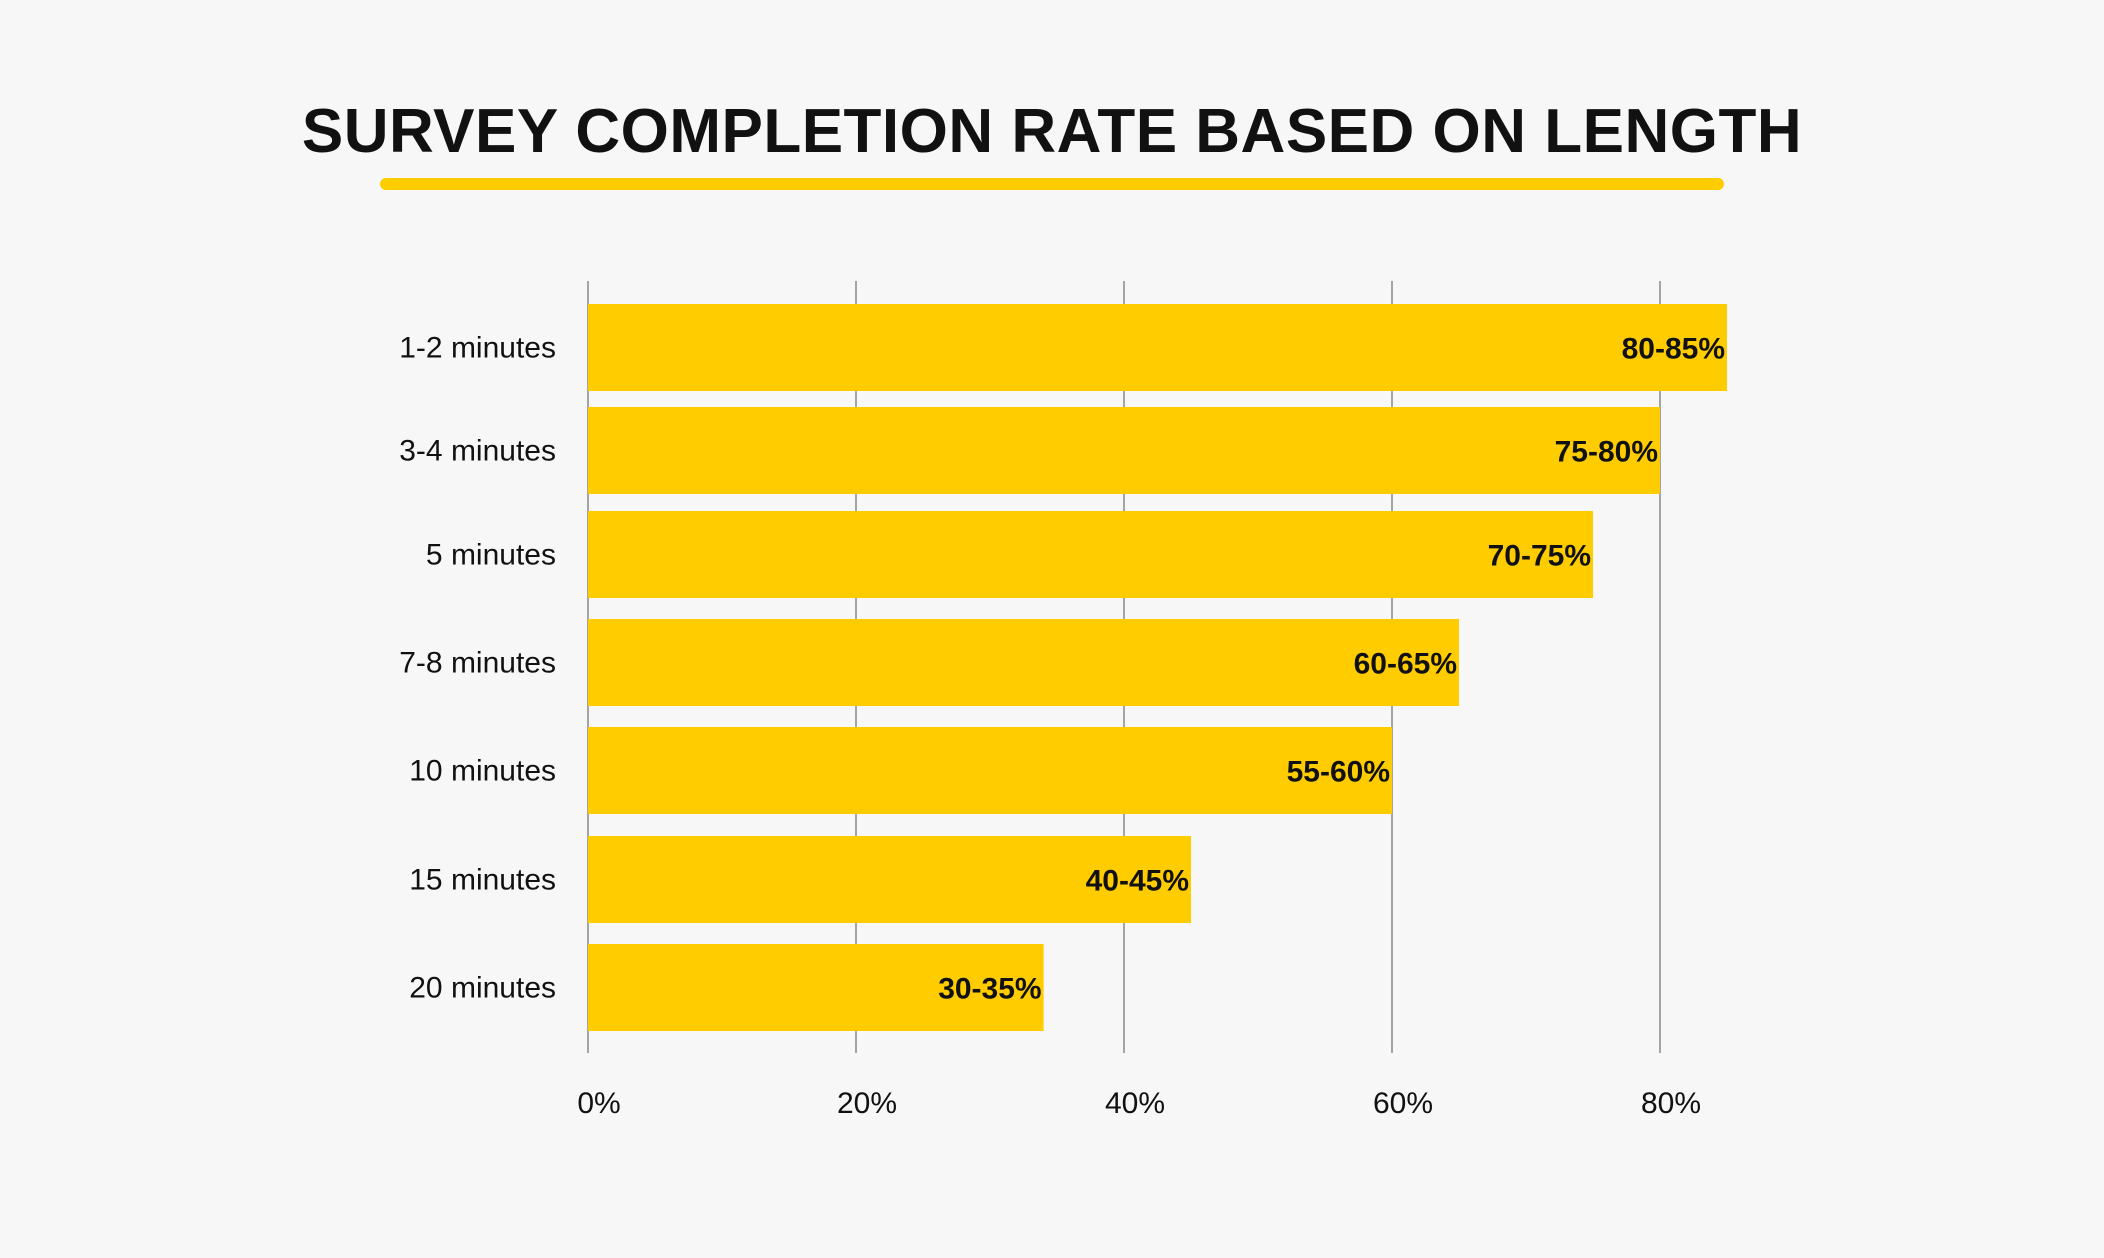 Image resolution: width=2104 pixels, height=1258 pixels. What do you see at coordinates (477, 451) in the screenshot?
I see `category-label: 3-4 minutes` at bounding box center [477, 451].